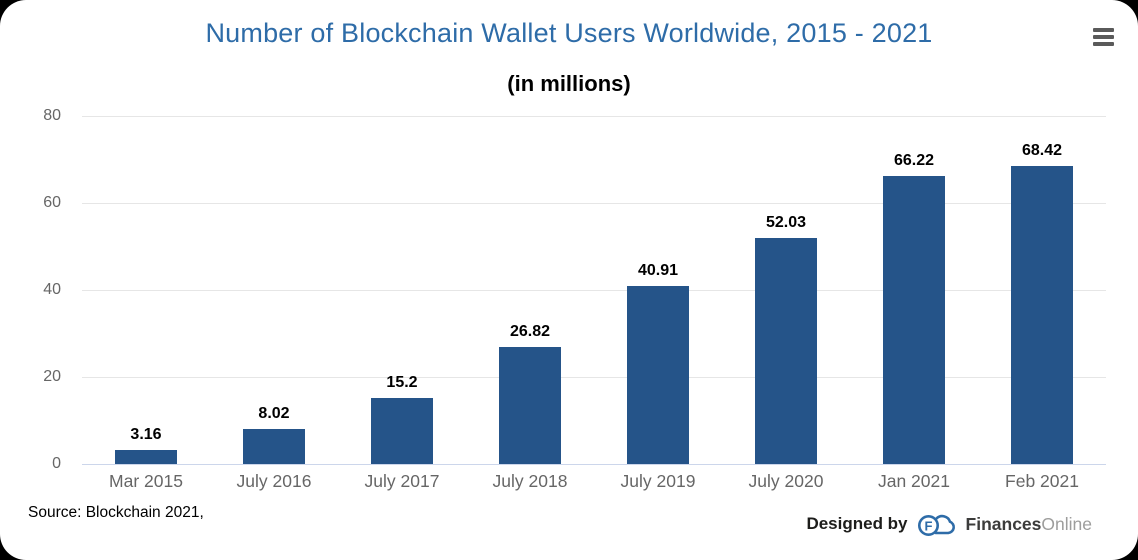  Describe the element at coordinates (146, 303) in the screenshot. I see `bar-column: 3.16 Mar 2015` at that location.